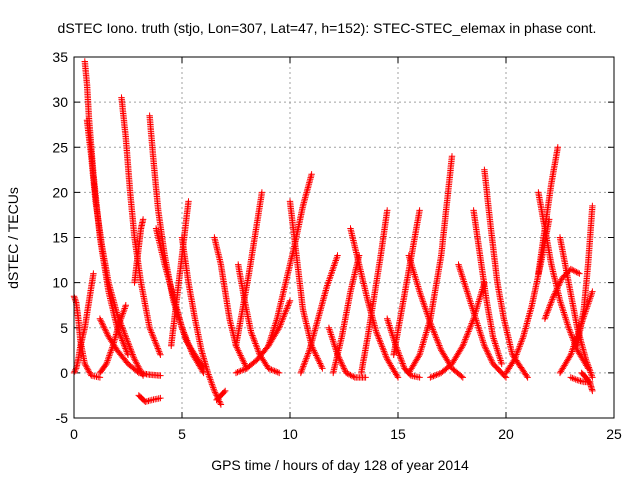  I want to click on series-17-markers, so click(263, 337).